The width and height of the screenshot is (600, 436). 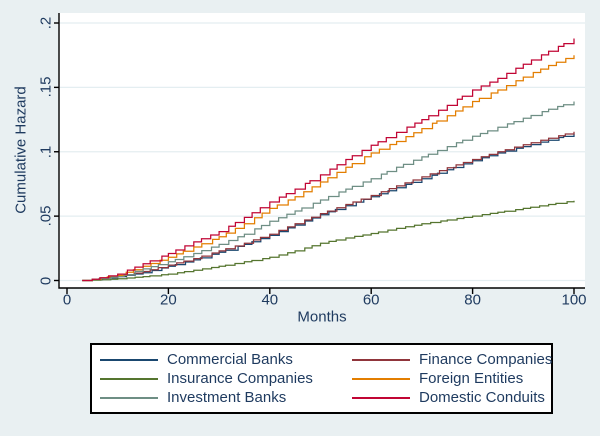 I want to click on legend-item-insurance-companies: Insurance Companies, so click(x=226, y=378).